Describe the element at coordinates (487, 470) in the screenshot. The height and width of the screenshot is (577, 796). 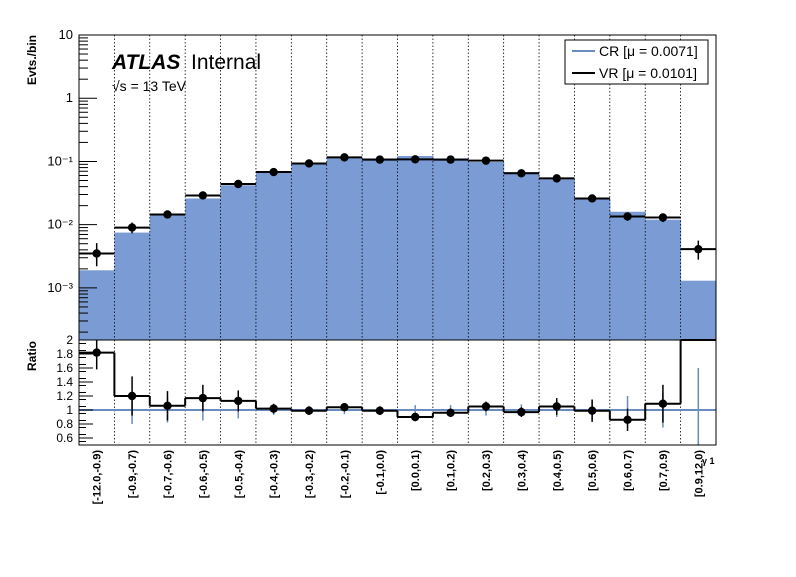
I see `x-tick-label: [0.2,0.3)` at that location.